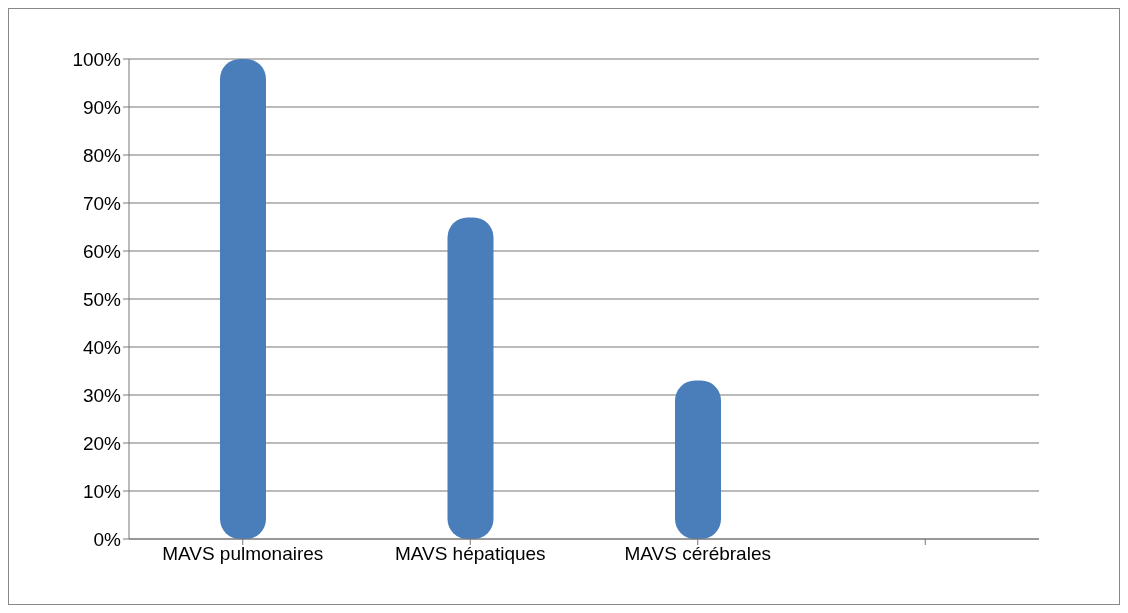 This screenshot has height=613, width=1128. What do you see at coordinates (102, 107) in the screenshot?
I see `y-tick-label: 90%` at bounding box center [102, 107].